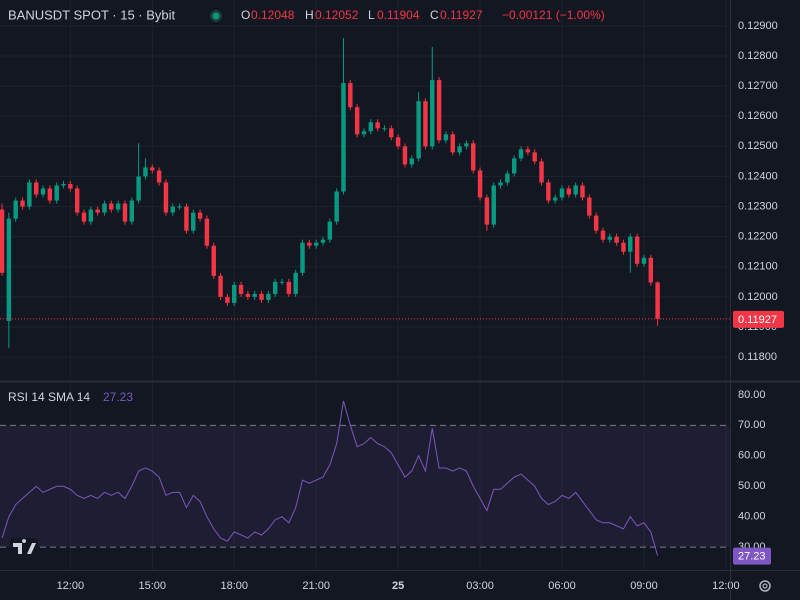 The width and height of the screenshot is (800, 600). What do you see at coordinates (644, 586) in the screenshot?
I see `x-tick-label: 09:00` at bounding box center [644, 586].